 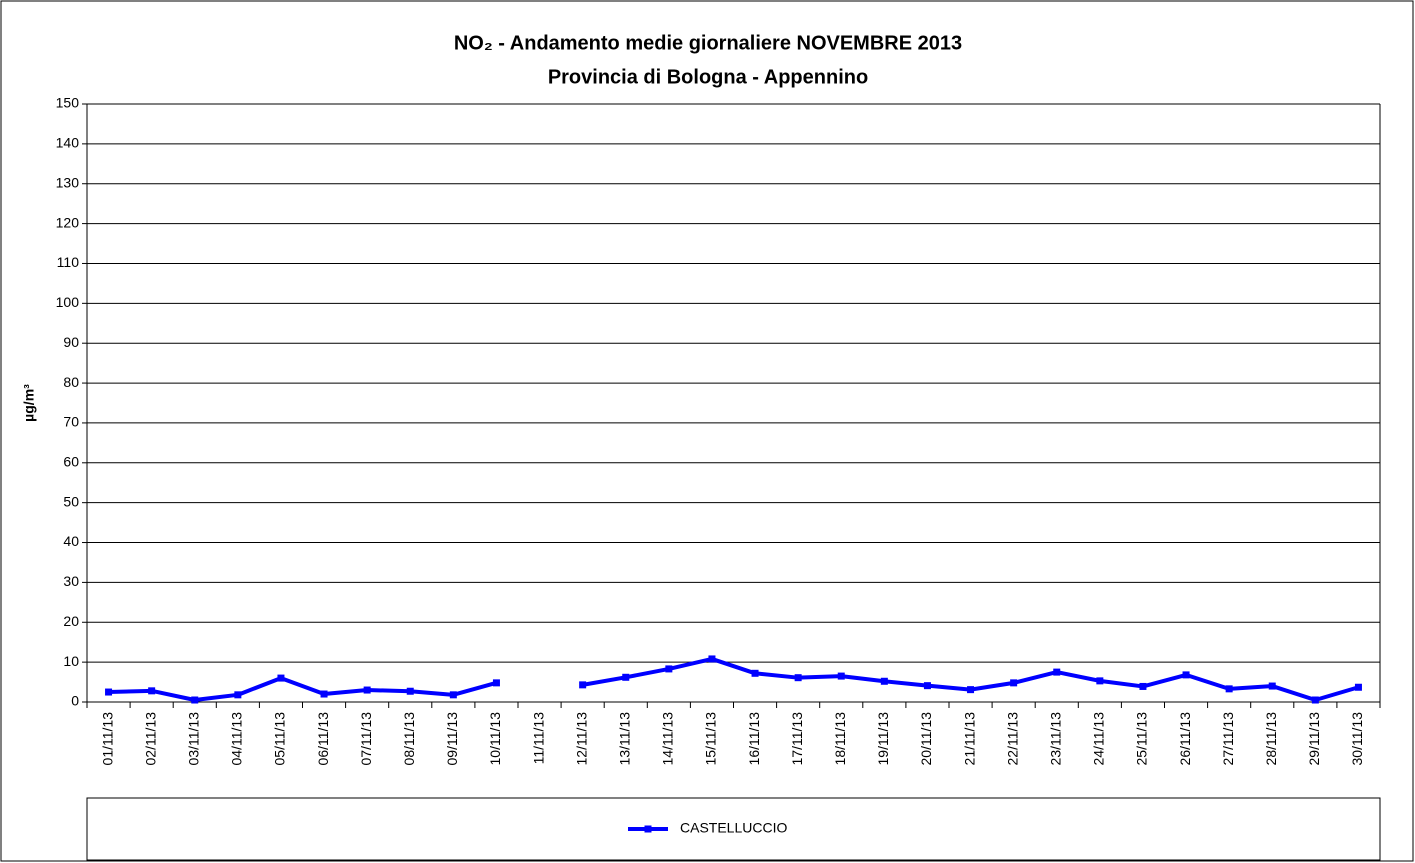 What do you see at coordinates (237, 739) in the screenshot?
I see `x-tick-label: 04/11/13` at bounding box center [237, 739].